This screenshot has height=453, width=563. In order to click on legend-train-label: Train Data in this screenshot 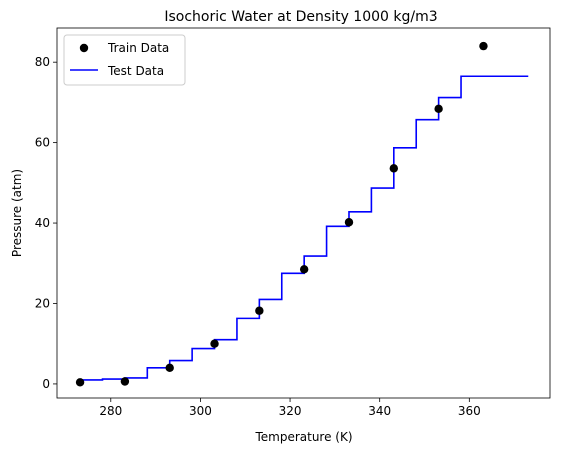, I will do `click(138, 48)`.